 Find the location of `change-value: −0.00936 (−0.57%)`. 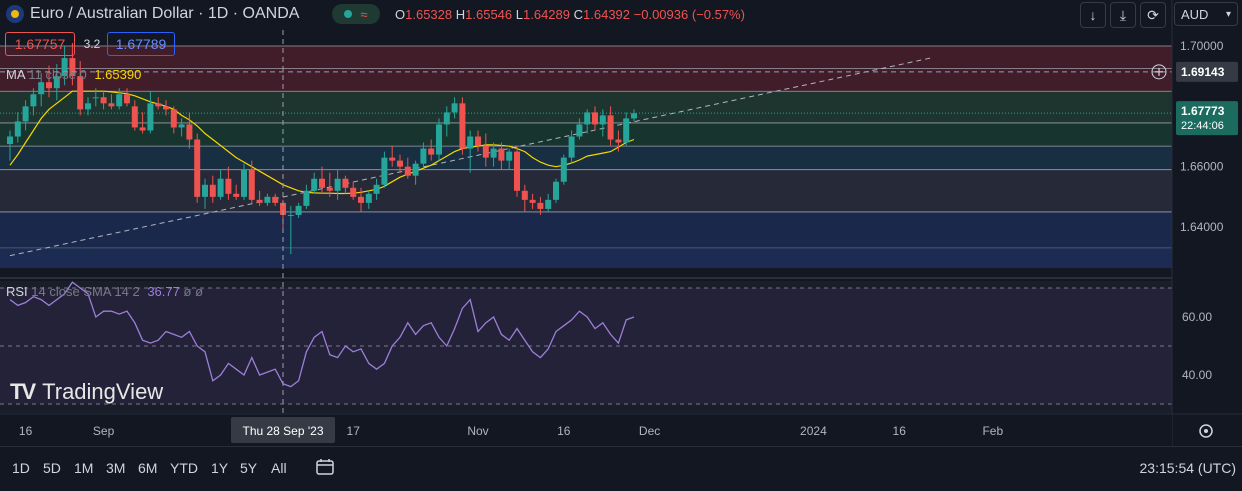

change-value: −0.00936 (−0.57%) is located at coordinates (689, 14).